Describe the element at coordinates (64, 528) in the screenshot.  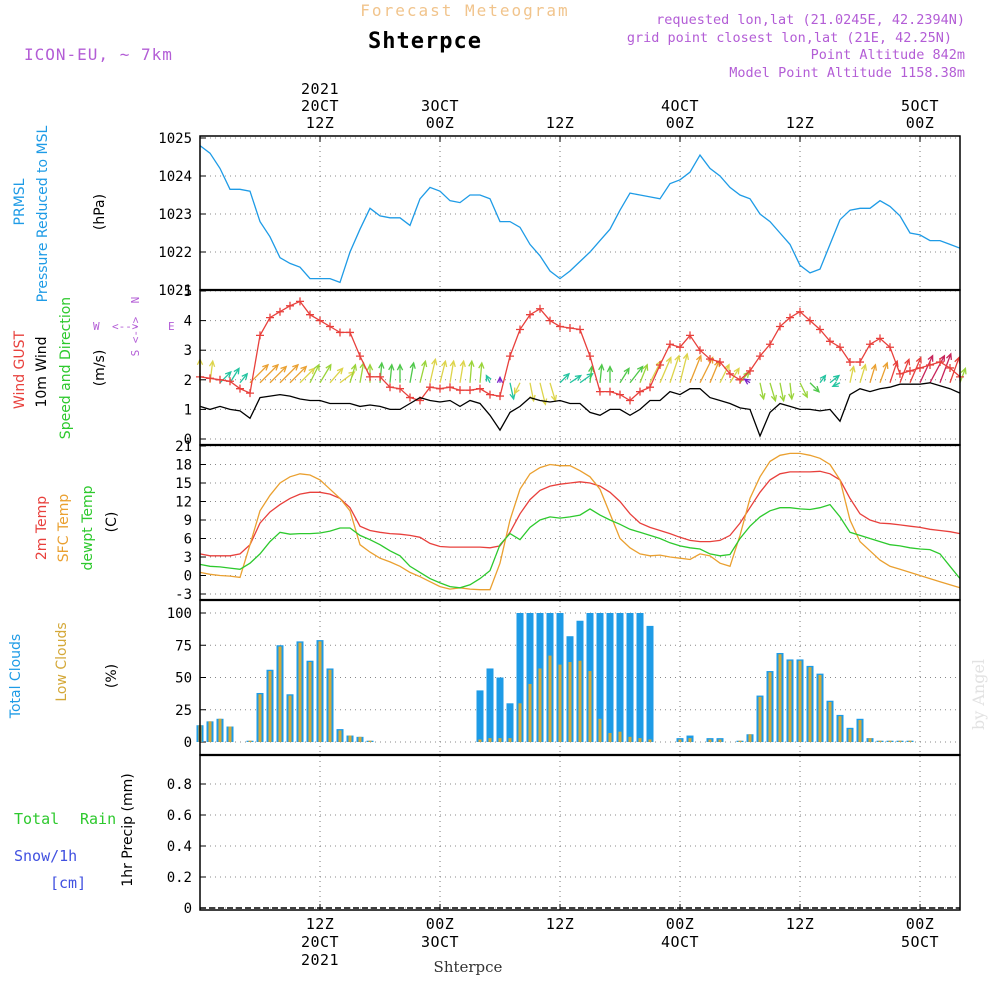
I see `temp-sfc-ylabel: SFC Temp` at that location.